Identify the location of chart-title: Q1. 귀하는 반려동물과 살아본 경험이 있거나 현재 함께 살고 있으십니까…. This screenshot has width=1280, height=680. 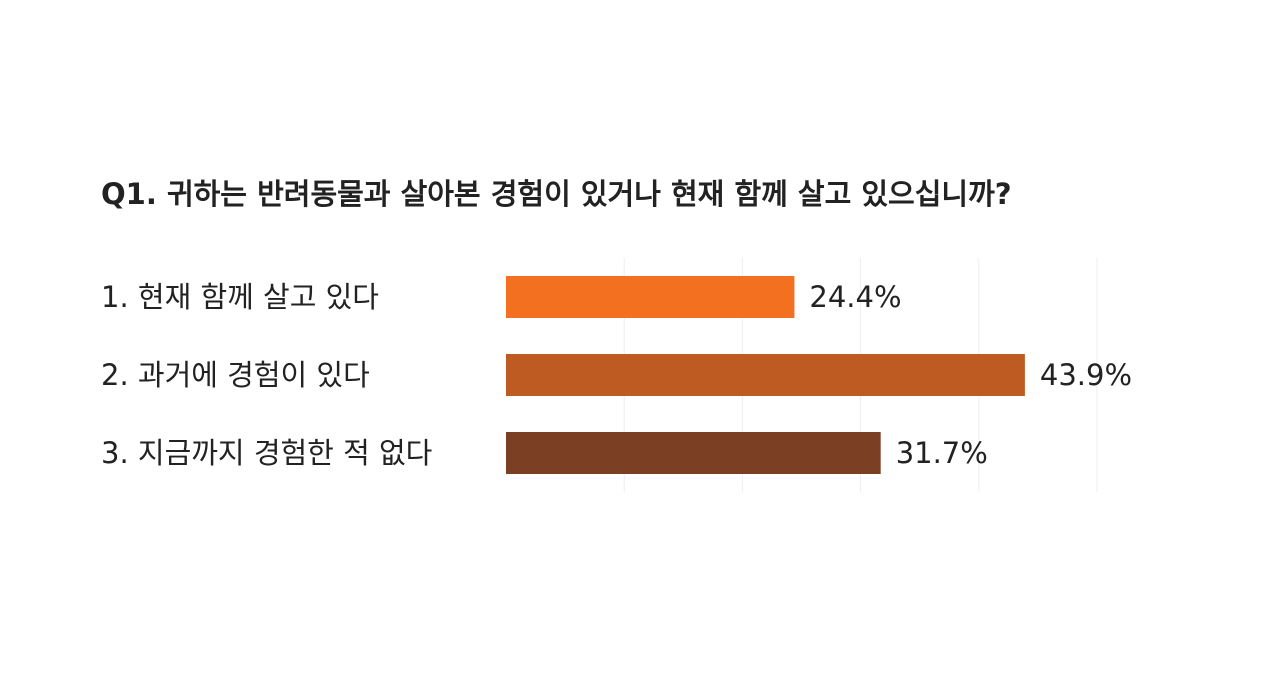
(556, 194).